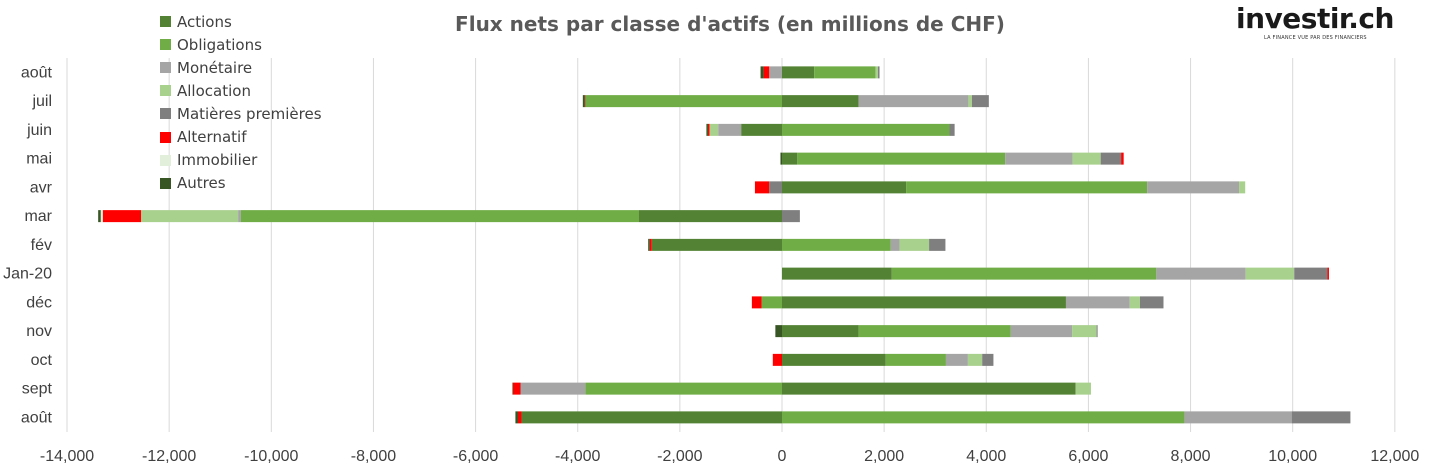 Image resolution: width=1429 pixels, height=476 pixels. Describe the element at coordinates (884, 456) in the screenshot. I see `x-tick-label: 2,000` at that location.